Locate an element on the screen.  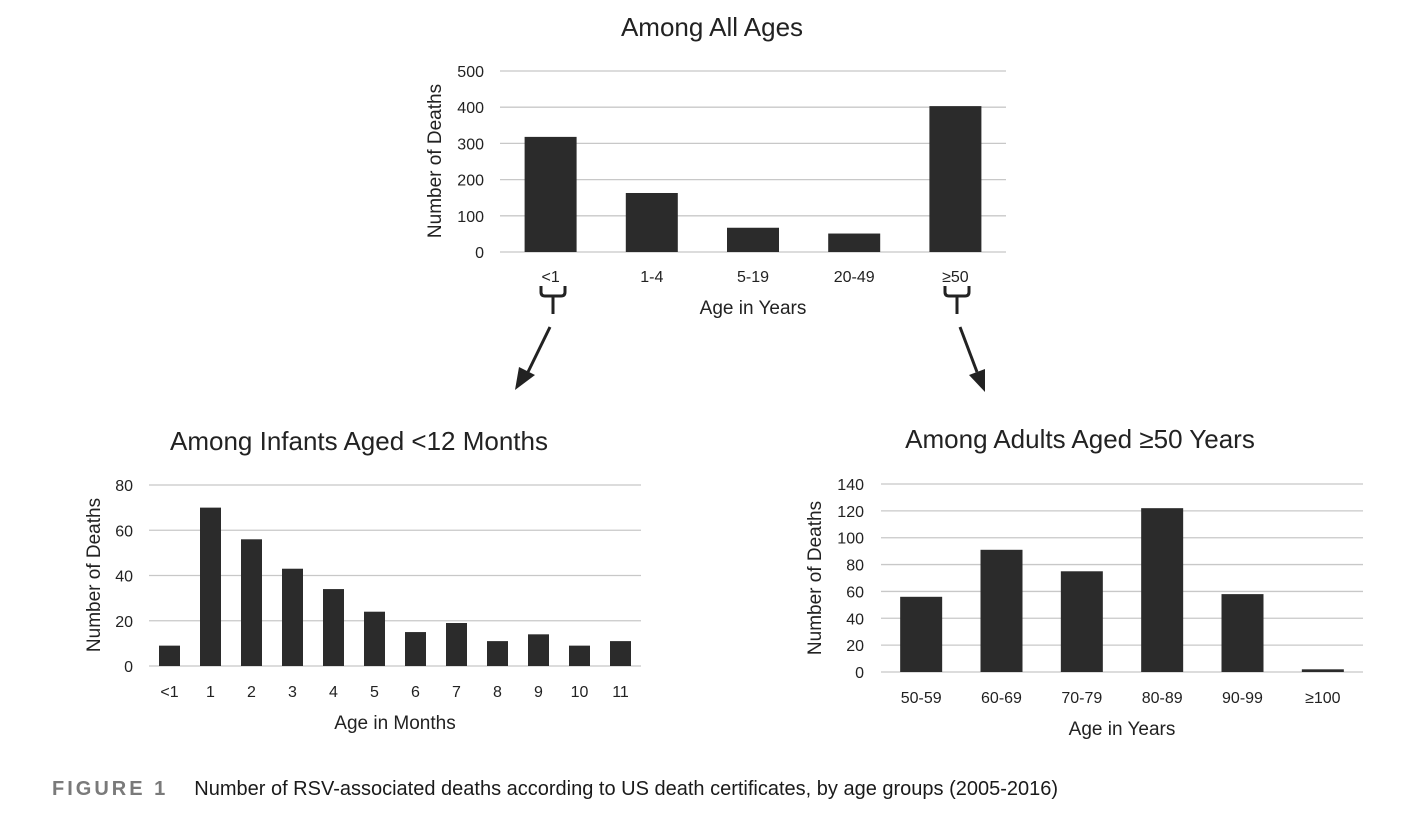
x-tick-label: 11 is located at coordinates (620, 692).